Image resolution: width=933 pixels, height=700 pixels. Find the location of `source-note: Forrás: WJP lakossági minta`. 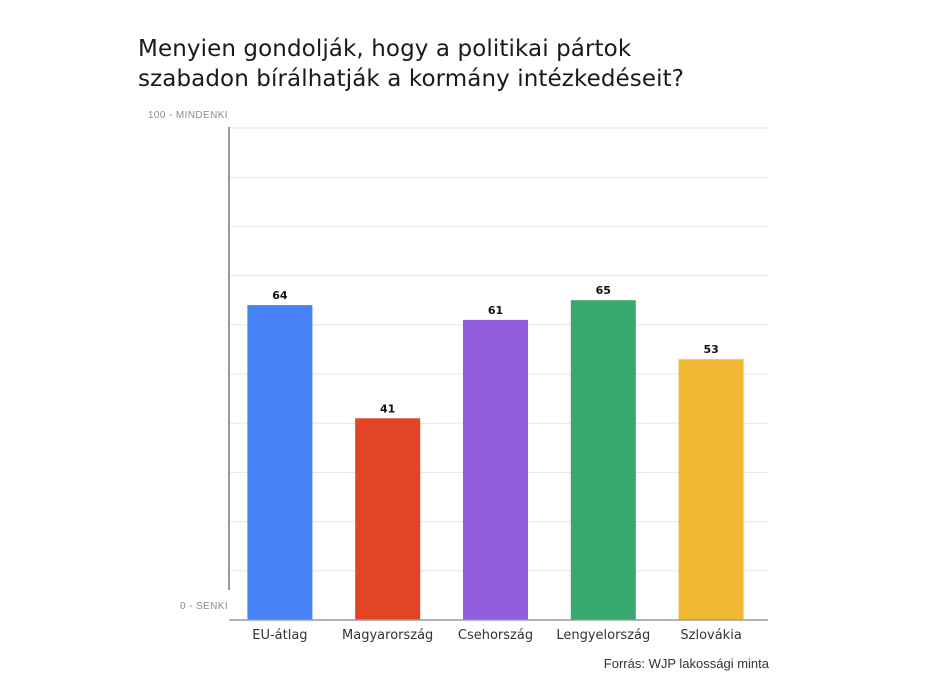

source-note: Forrás: WJP lakossági minta is located at coordinates (686, 663).